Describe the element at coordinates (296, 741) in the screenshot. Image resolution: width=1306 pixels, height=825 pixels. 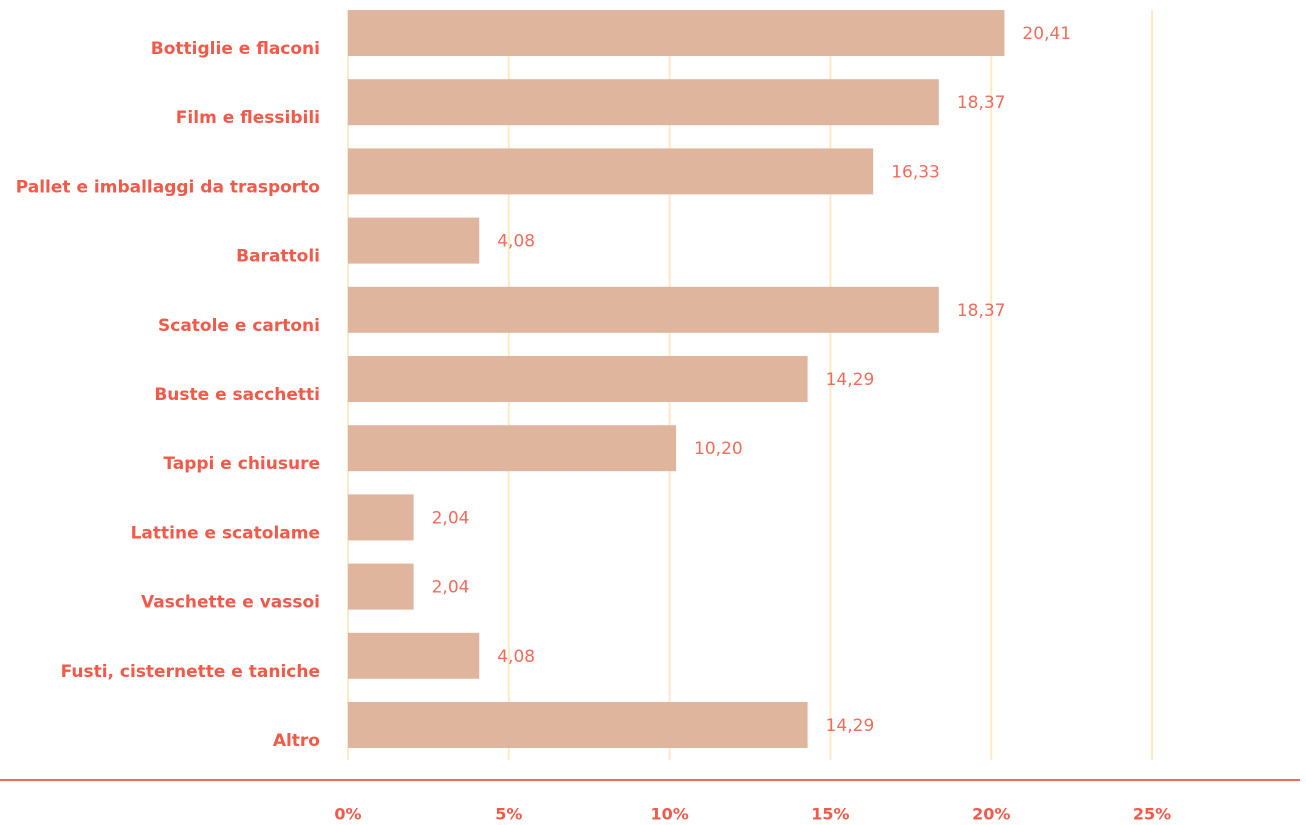
I see `category-label: Altro` at that location.